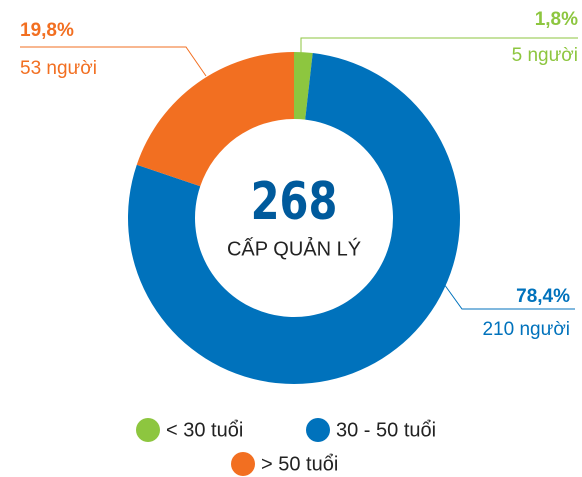 This screenshot has width=582, height=477. Describe the element at coordinates (204, 430) in the screenshot. I see `legend-label: < 30 tuổi` at that location.